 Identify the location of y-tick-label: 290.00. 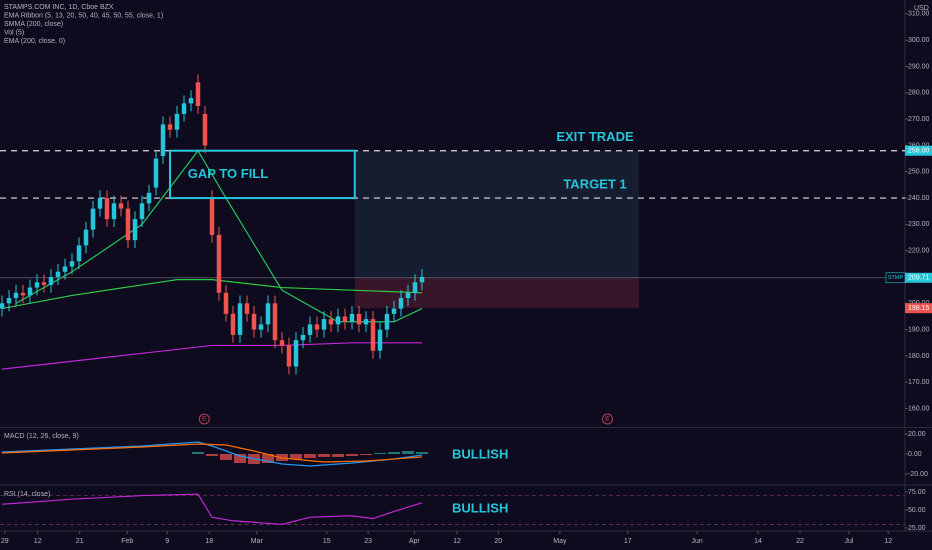
(919, 66).